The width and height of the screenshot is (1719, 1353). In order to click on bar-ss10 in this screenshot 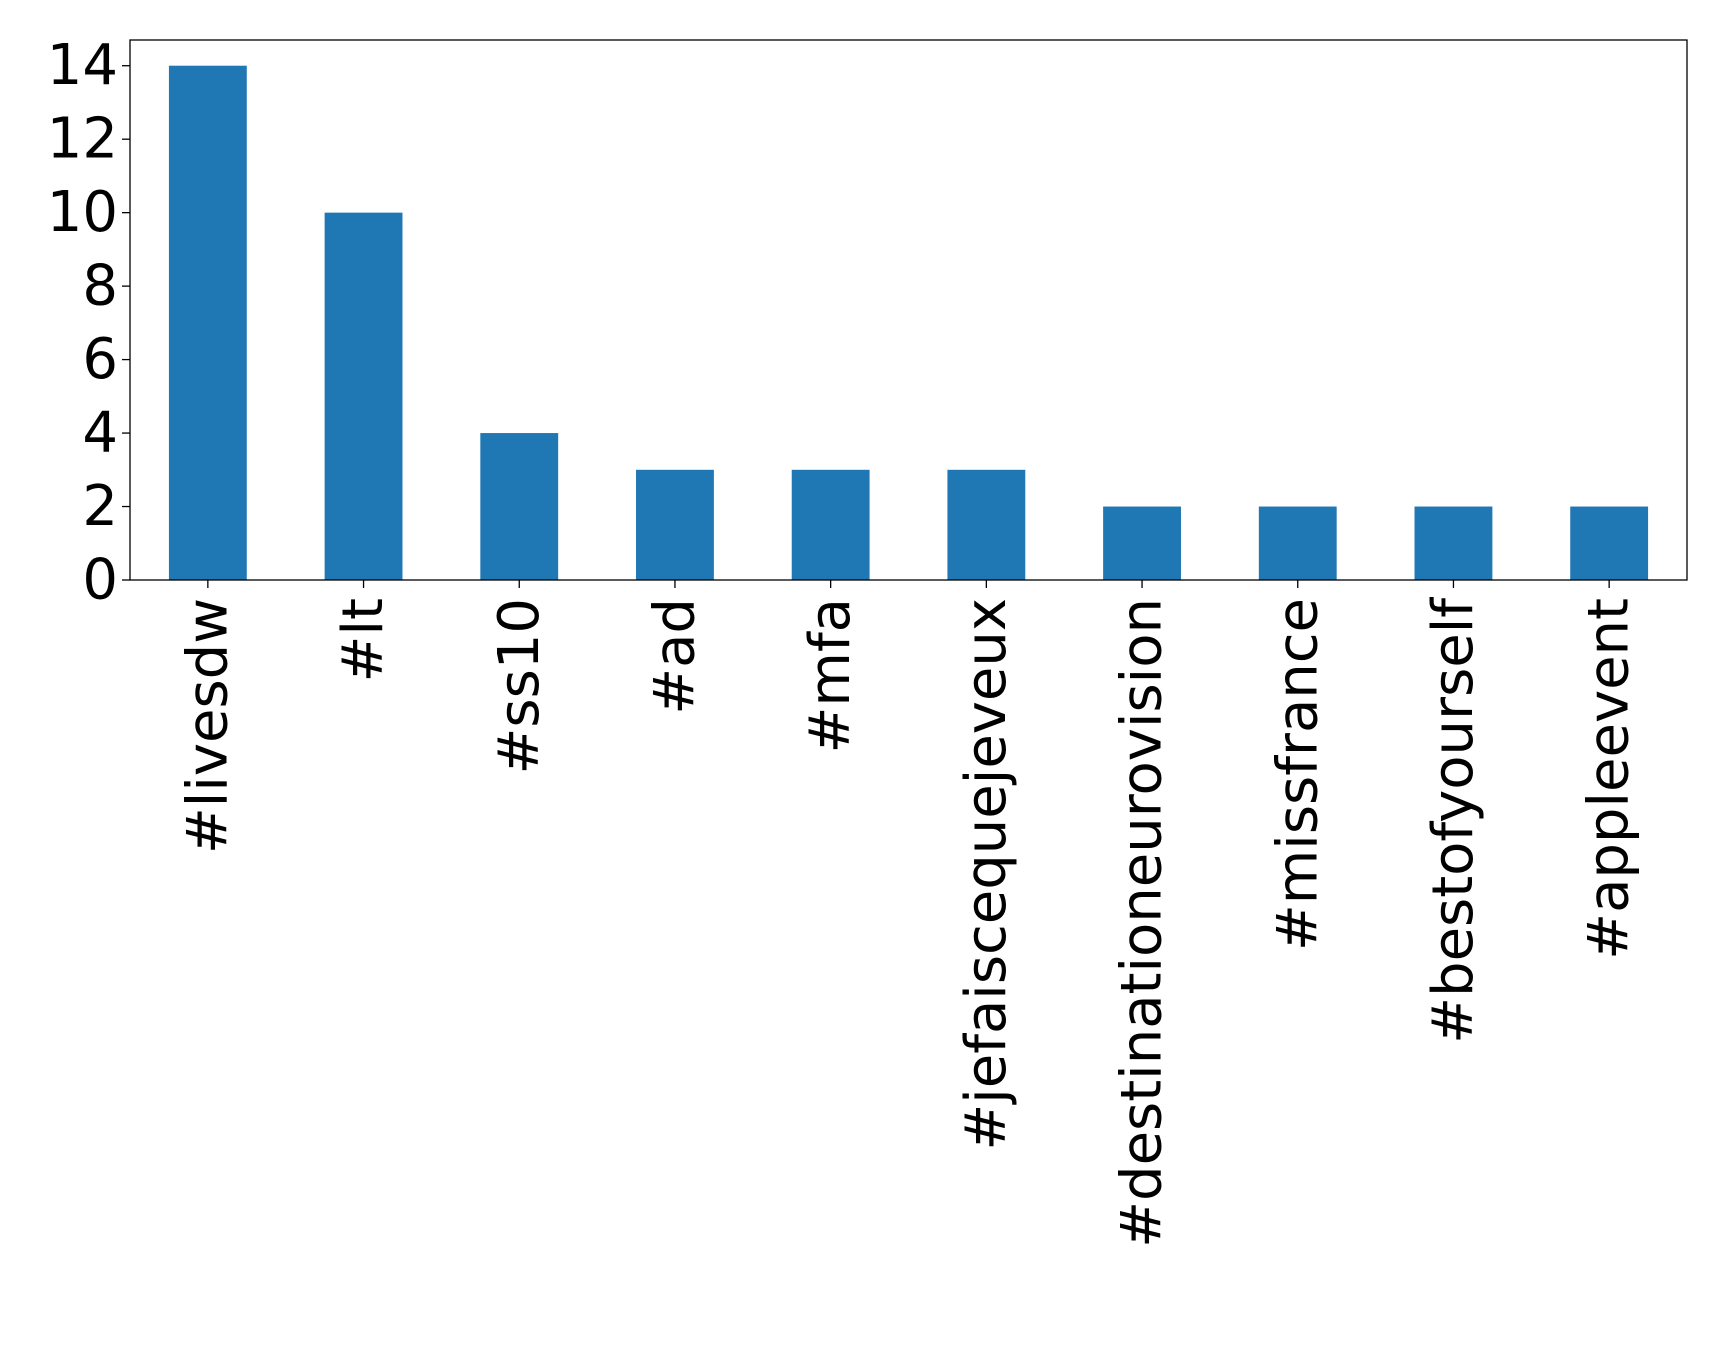, I will do `click(519, 506)`.